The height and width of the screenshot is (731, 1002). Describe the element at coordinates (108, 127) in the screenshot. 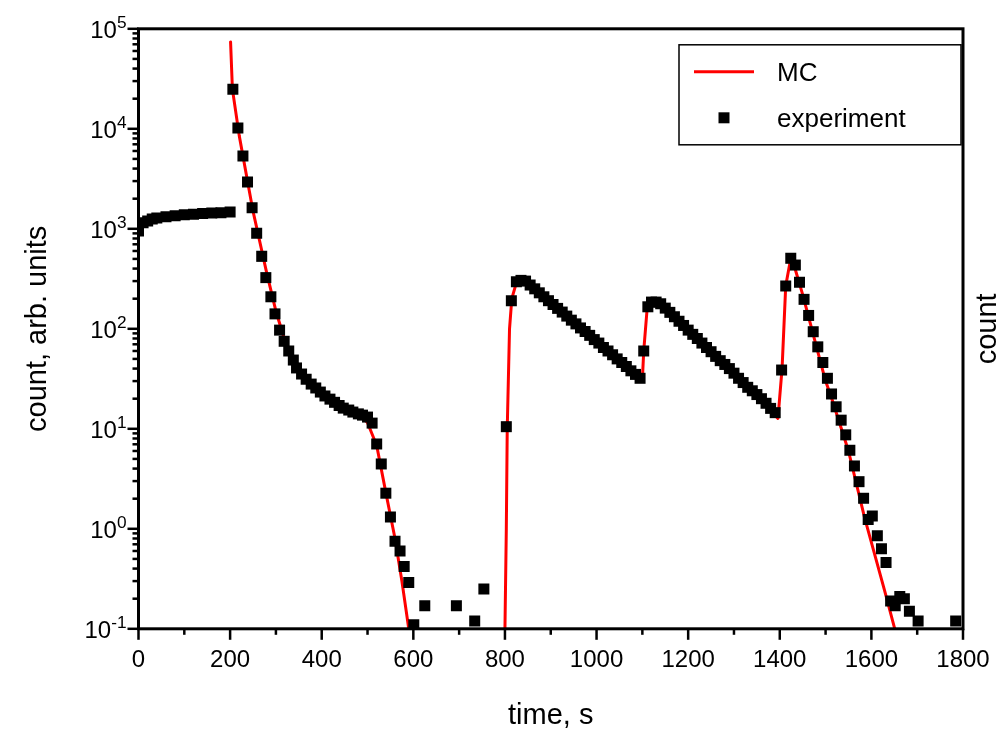

I see `y-tick-label: 10$^{4}$` at that location.